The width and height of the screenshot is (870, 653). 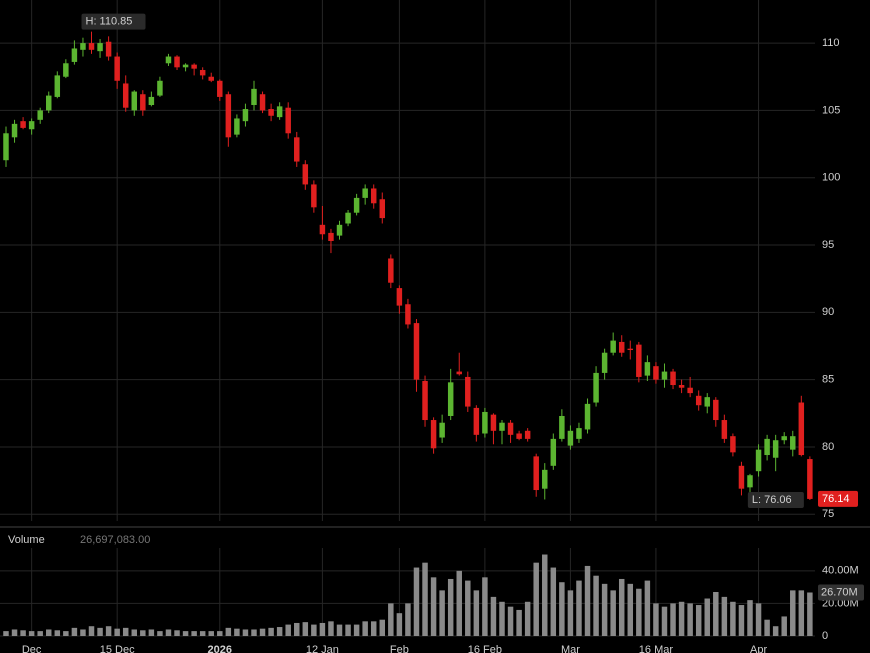 What do you see at coordinates (828, 514) in the screenshot?
I see `y-tick-label: 75` at bounding box center [828, 514].